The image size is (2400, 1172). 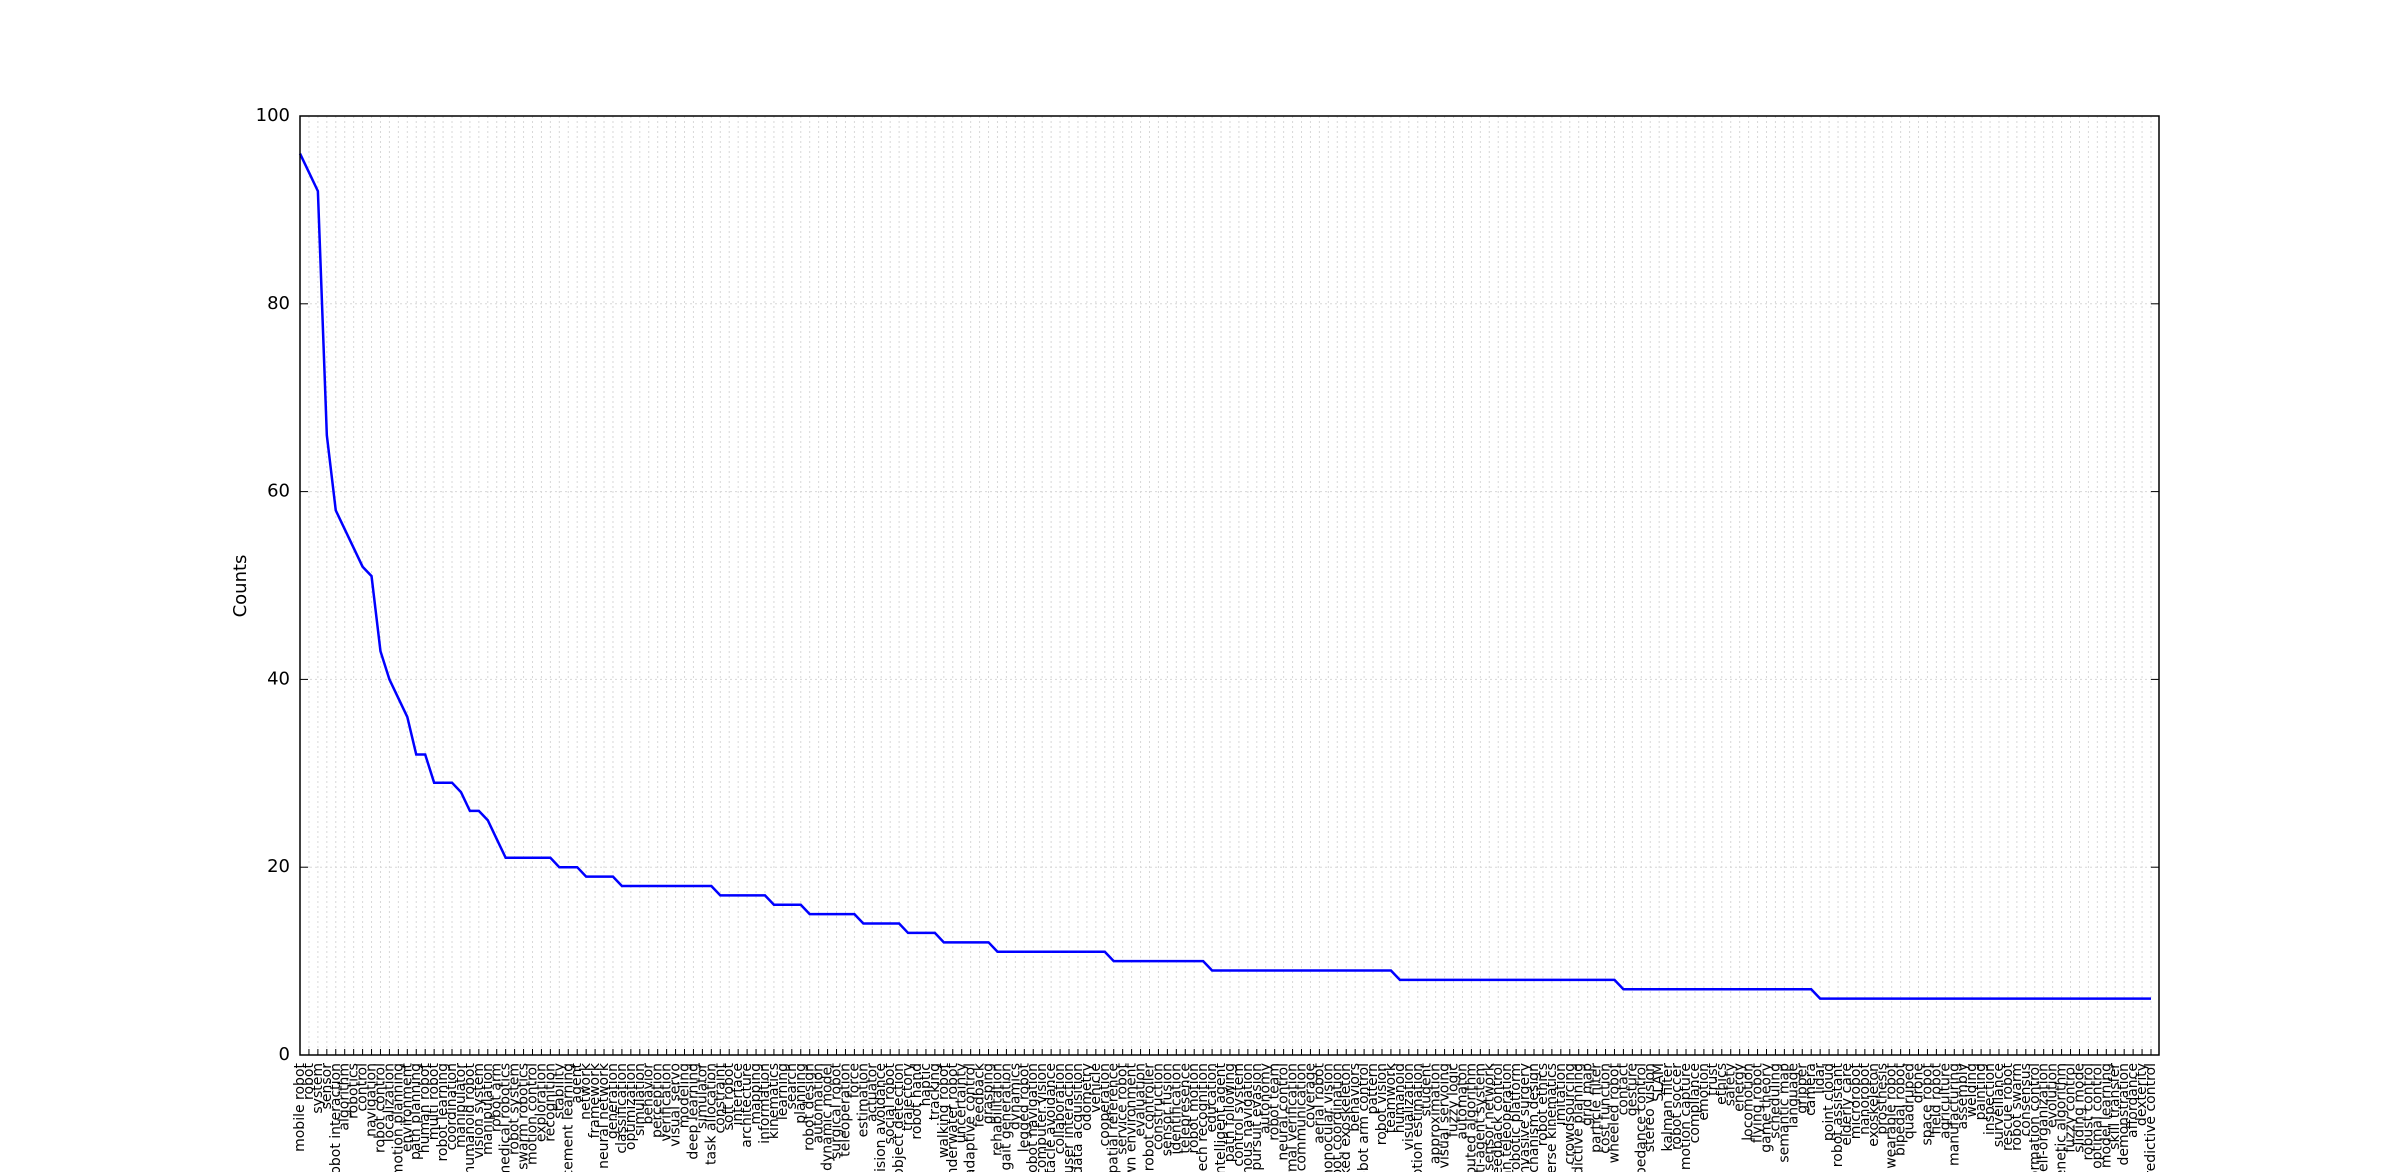 What do you see at coordinates (595, 1100) in the screenshot?
I see `x-tick-label: framework` at bounding box center [595, 1100].